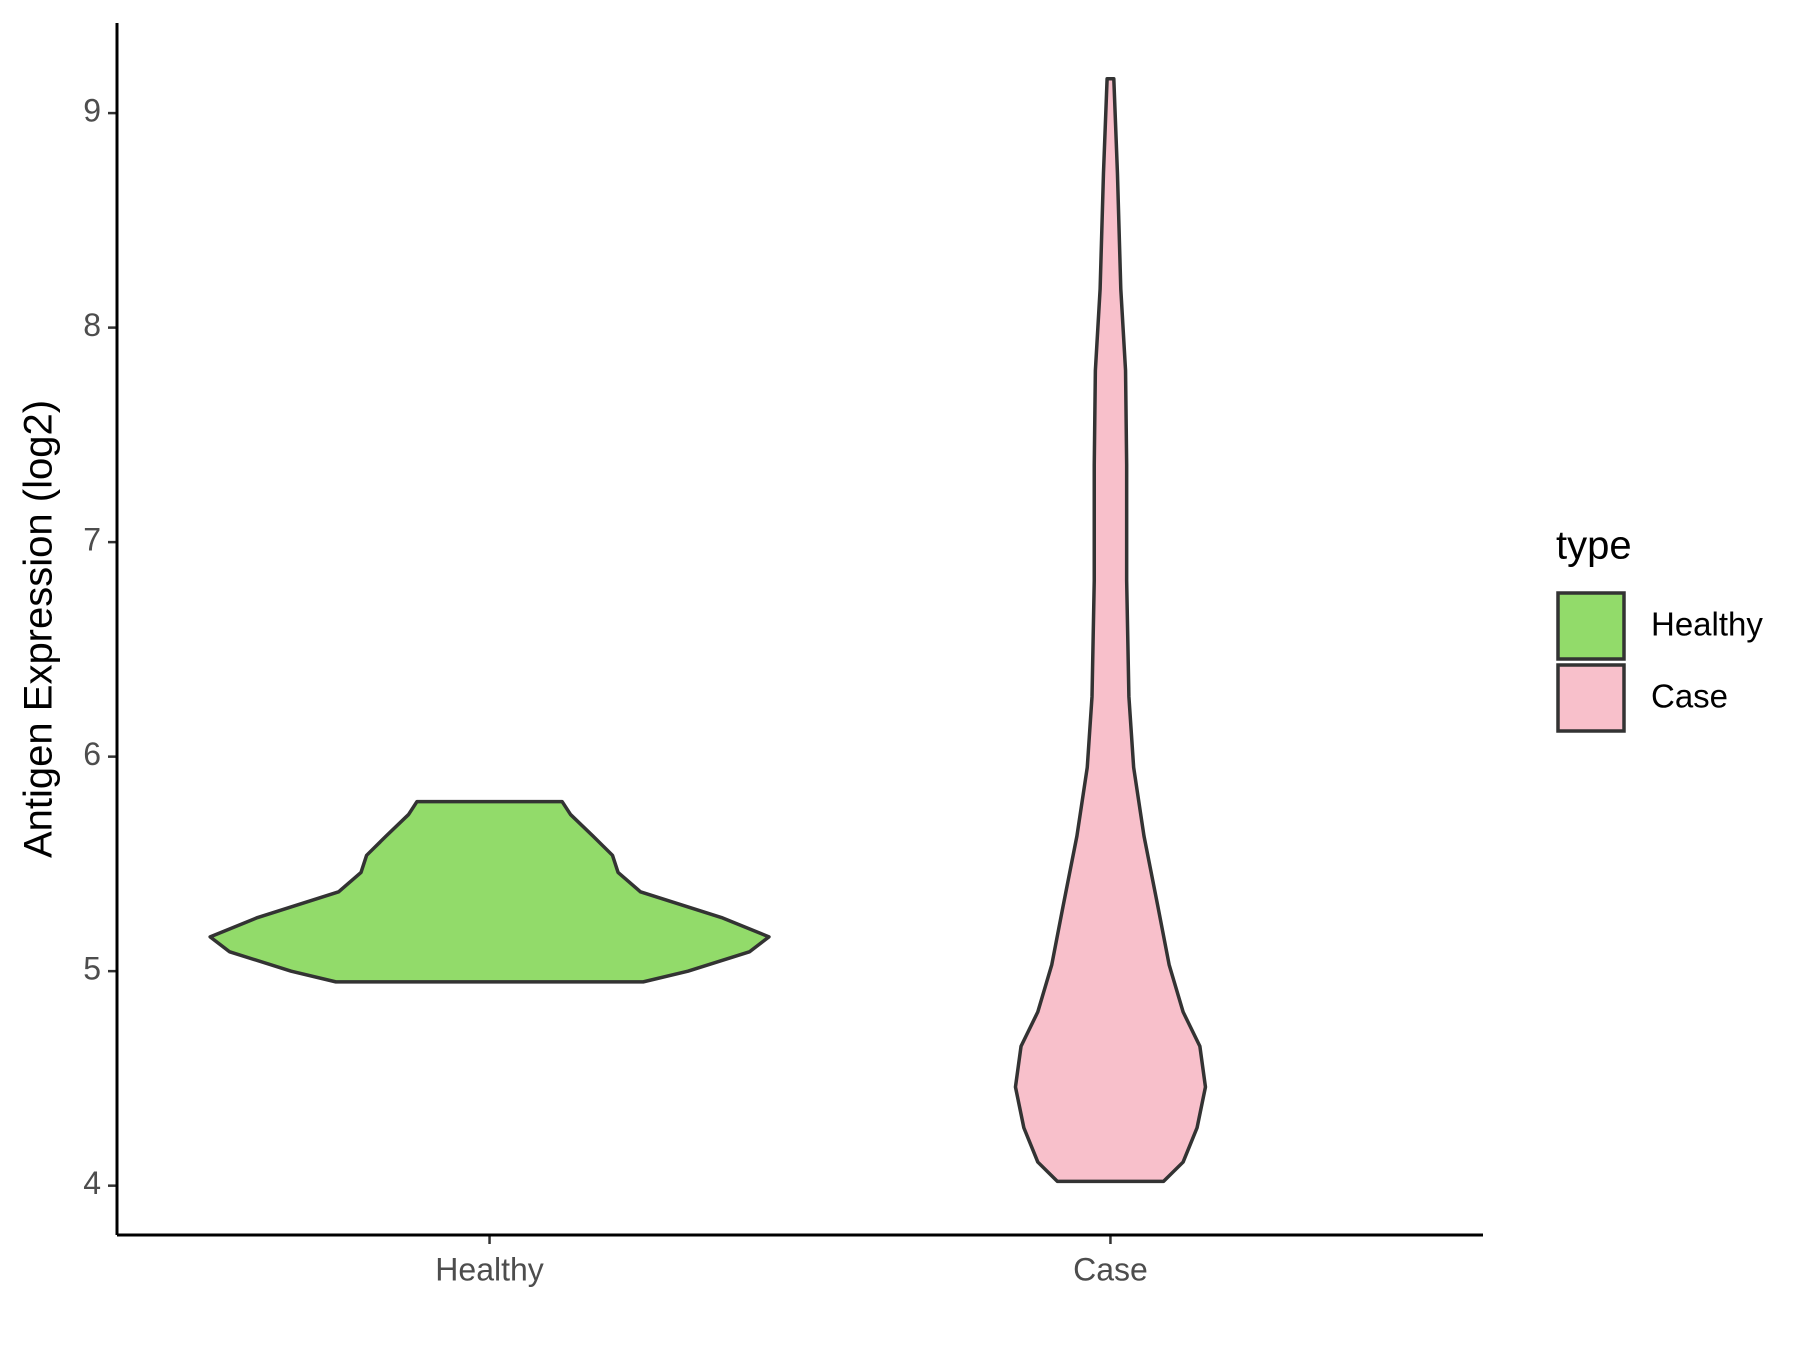 This screenshot has width=1800, height=1350. I want to click on y-tick-label: 5, so click(92, 969).